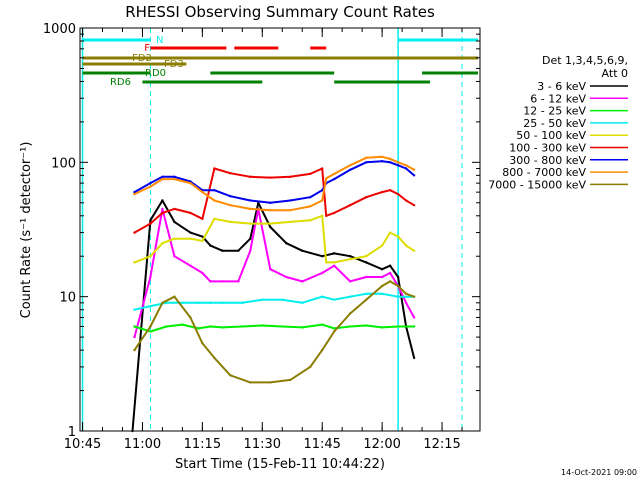 This screenshot has width=640, height=480. Describe the element at coordinates (72, 432) in the screenshot. I see `y-tick-label-1: 1` at that location.